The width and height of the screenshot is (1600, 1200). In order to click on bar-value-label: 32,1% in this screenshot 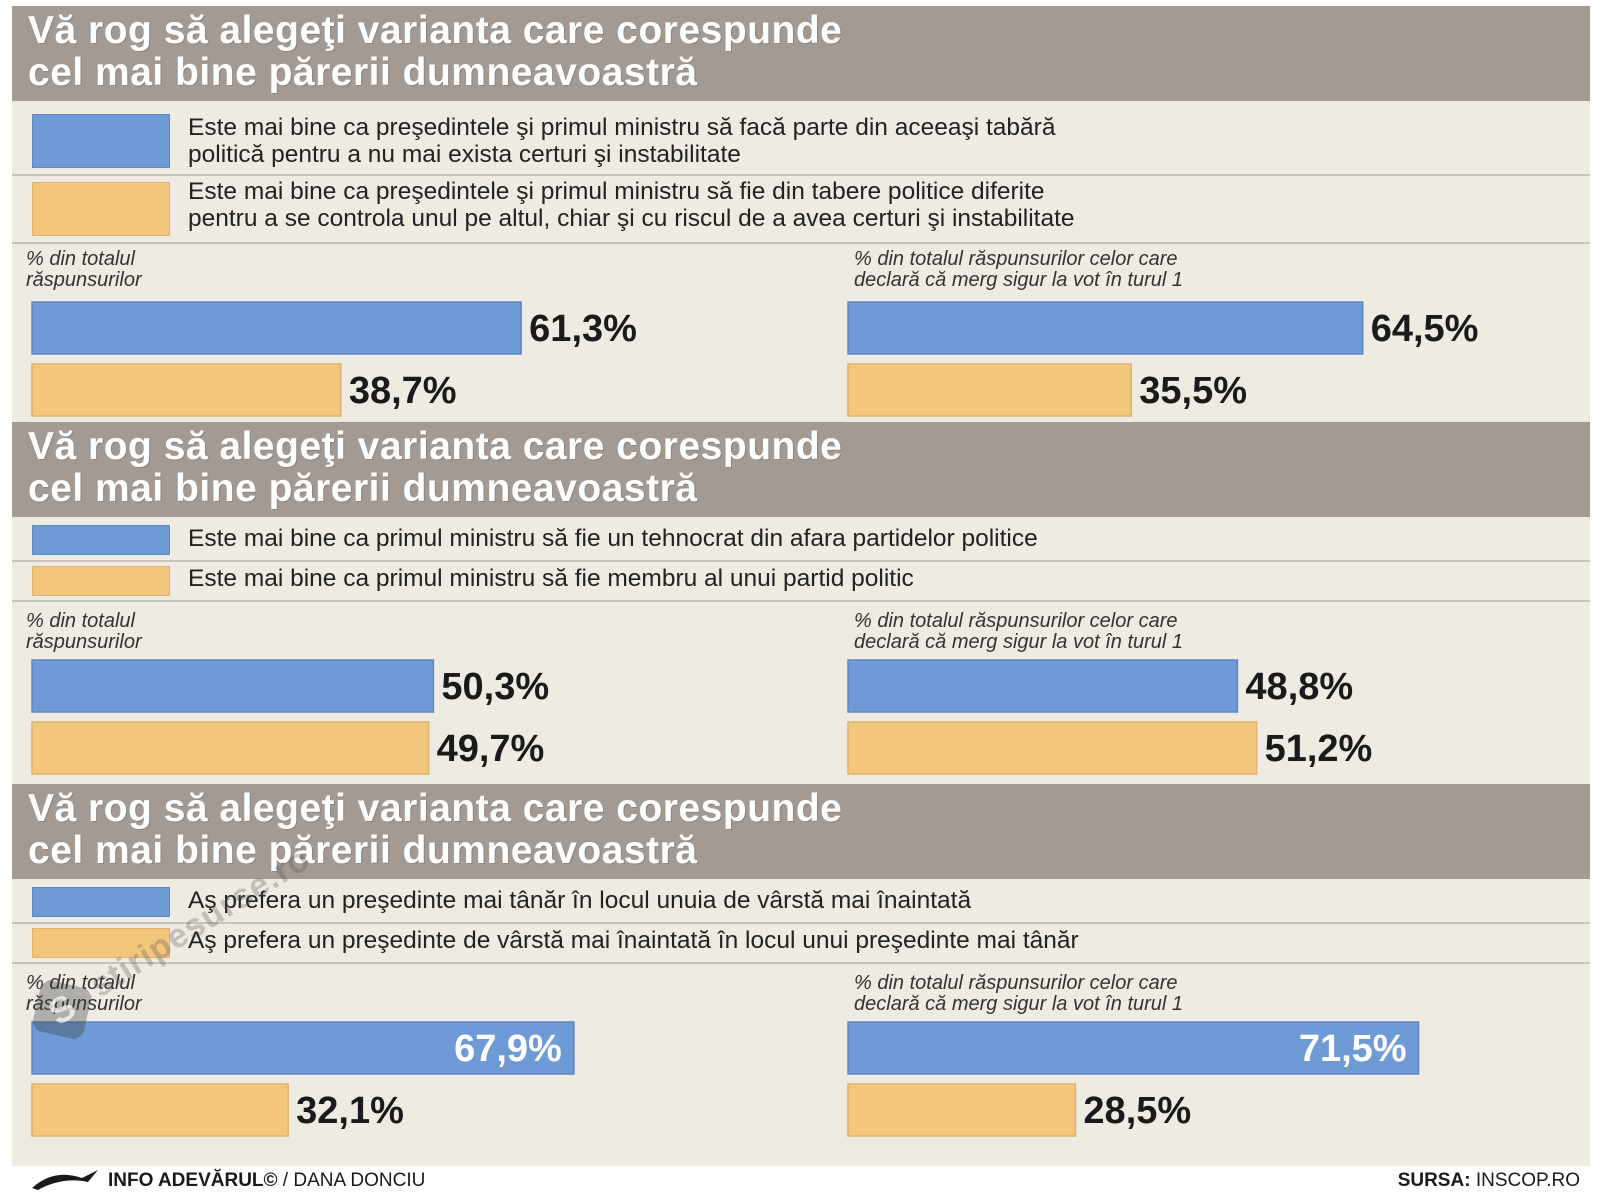, I will do `click(350, 1111)`.